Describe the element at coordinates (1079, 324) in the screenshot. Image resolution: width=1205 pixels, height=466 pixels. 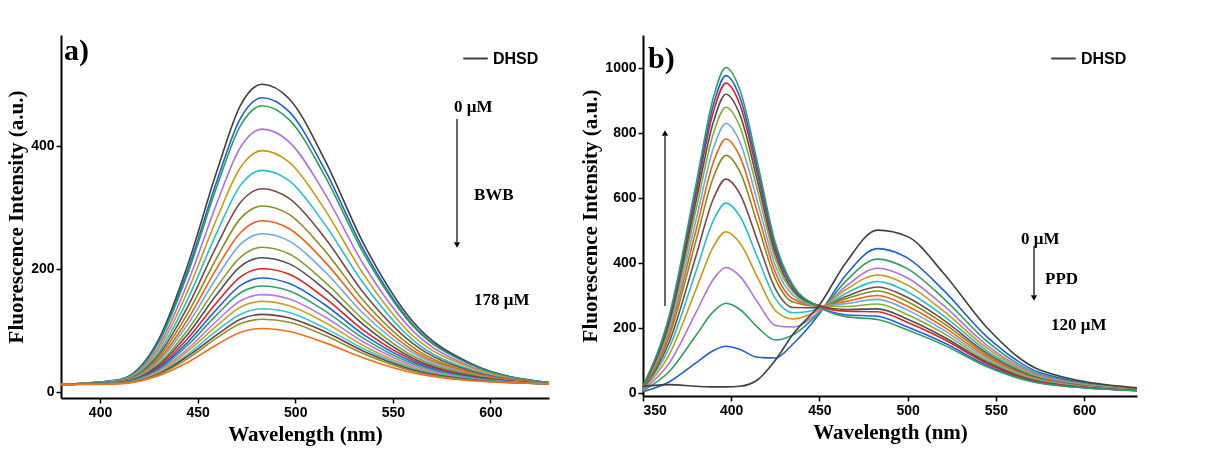
I see `annotation: 120 μM` at that location.